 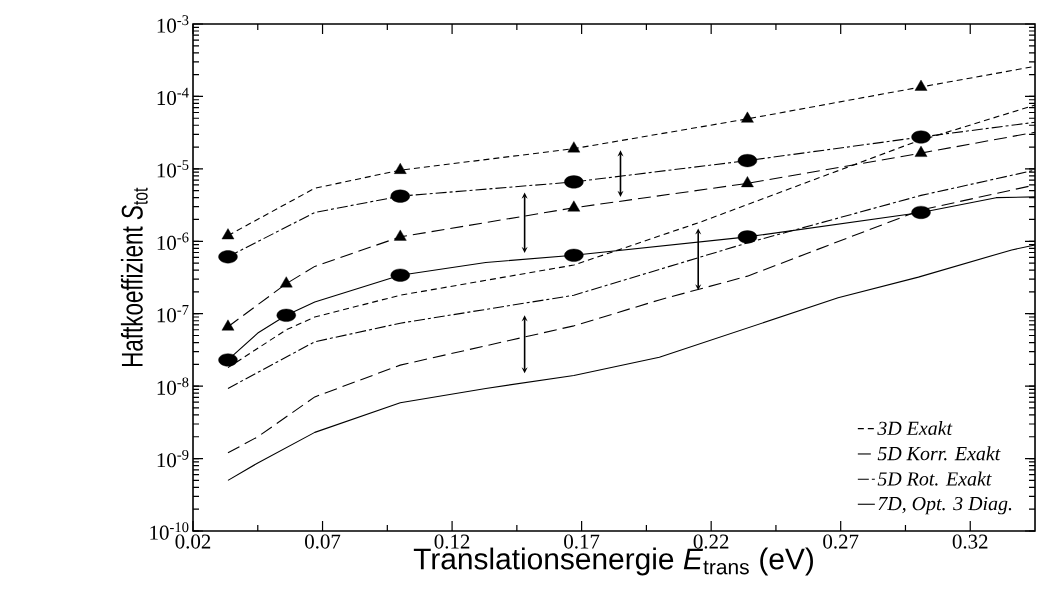 I want to click on y-tick-label: 10$^{-9}$, so click(x=173, y=458).